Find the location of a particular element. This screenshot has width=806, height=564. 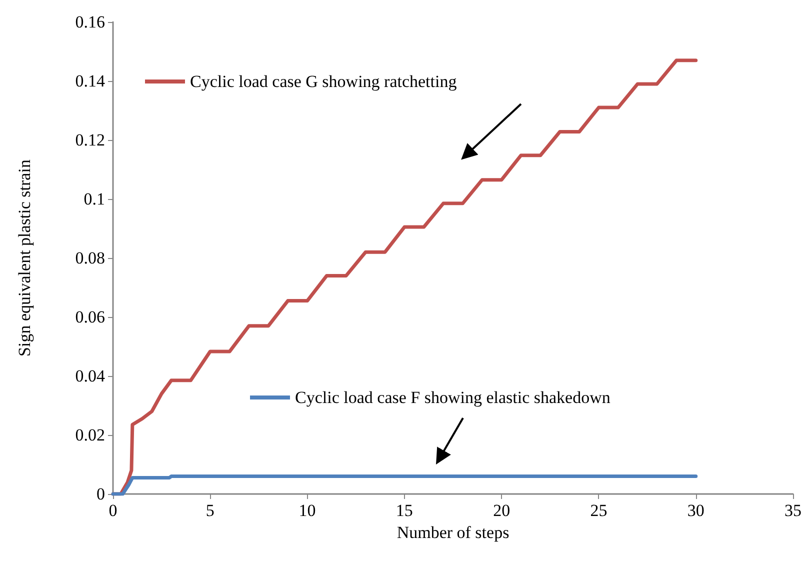

y-tick-label: 0.02 is located at coordinates (90, 435).